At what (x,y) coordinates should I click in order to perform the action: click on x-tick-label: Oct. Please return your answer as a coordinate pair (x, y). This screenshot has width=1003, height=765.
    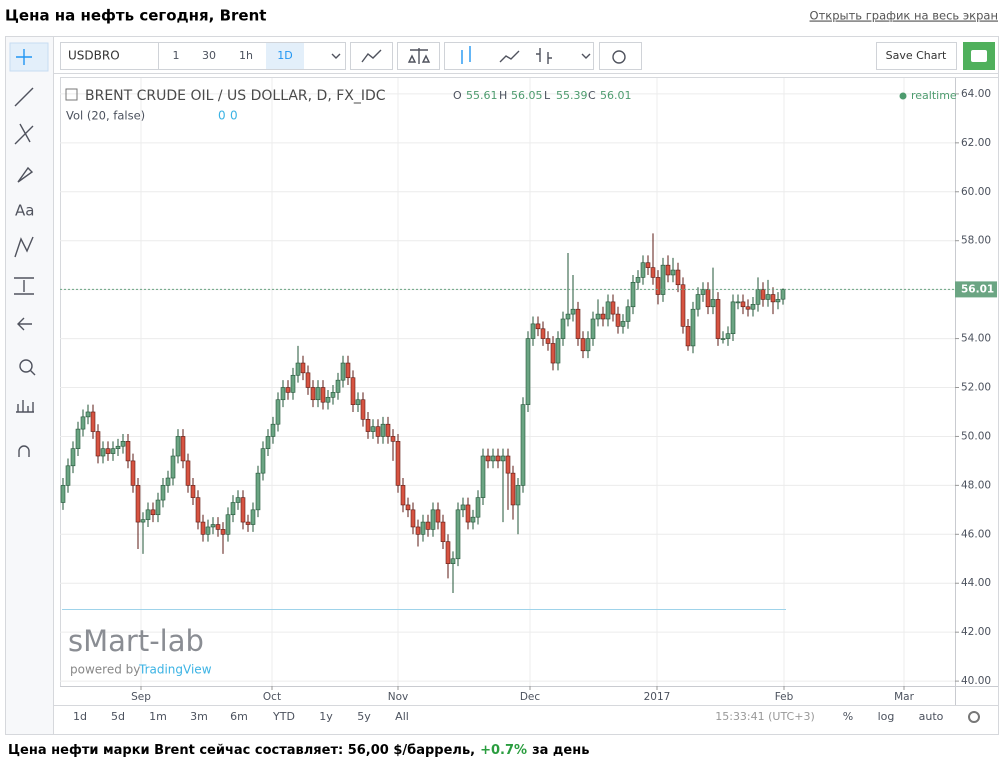
    Looking at the image, I should click on (272, 697).